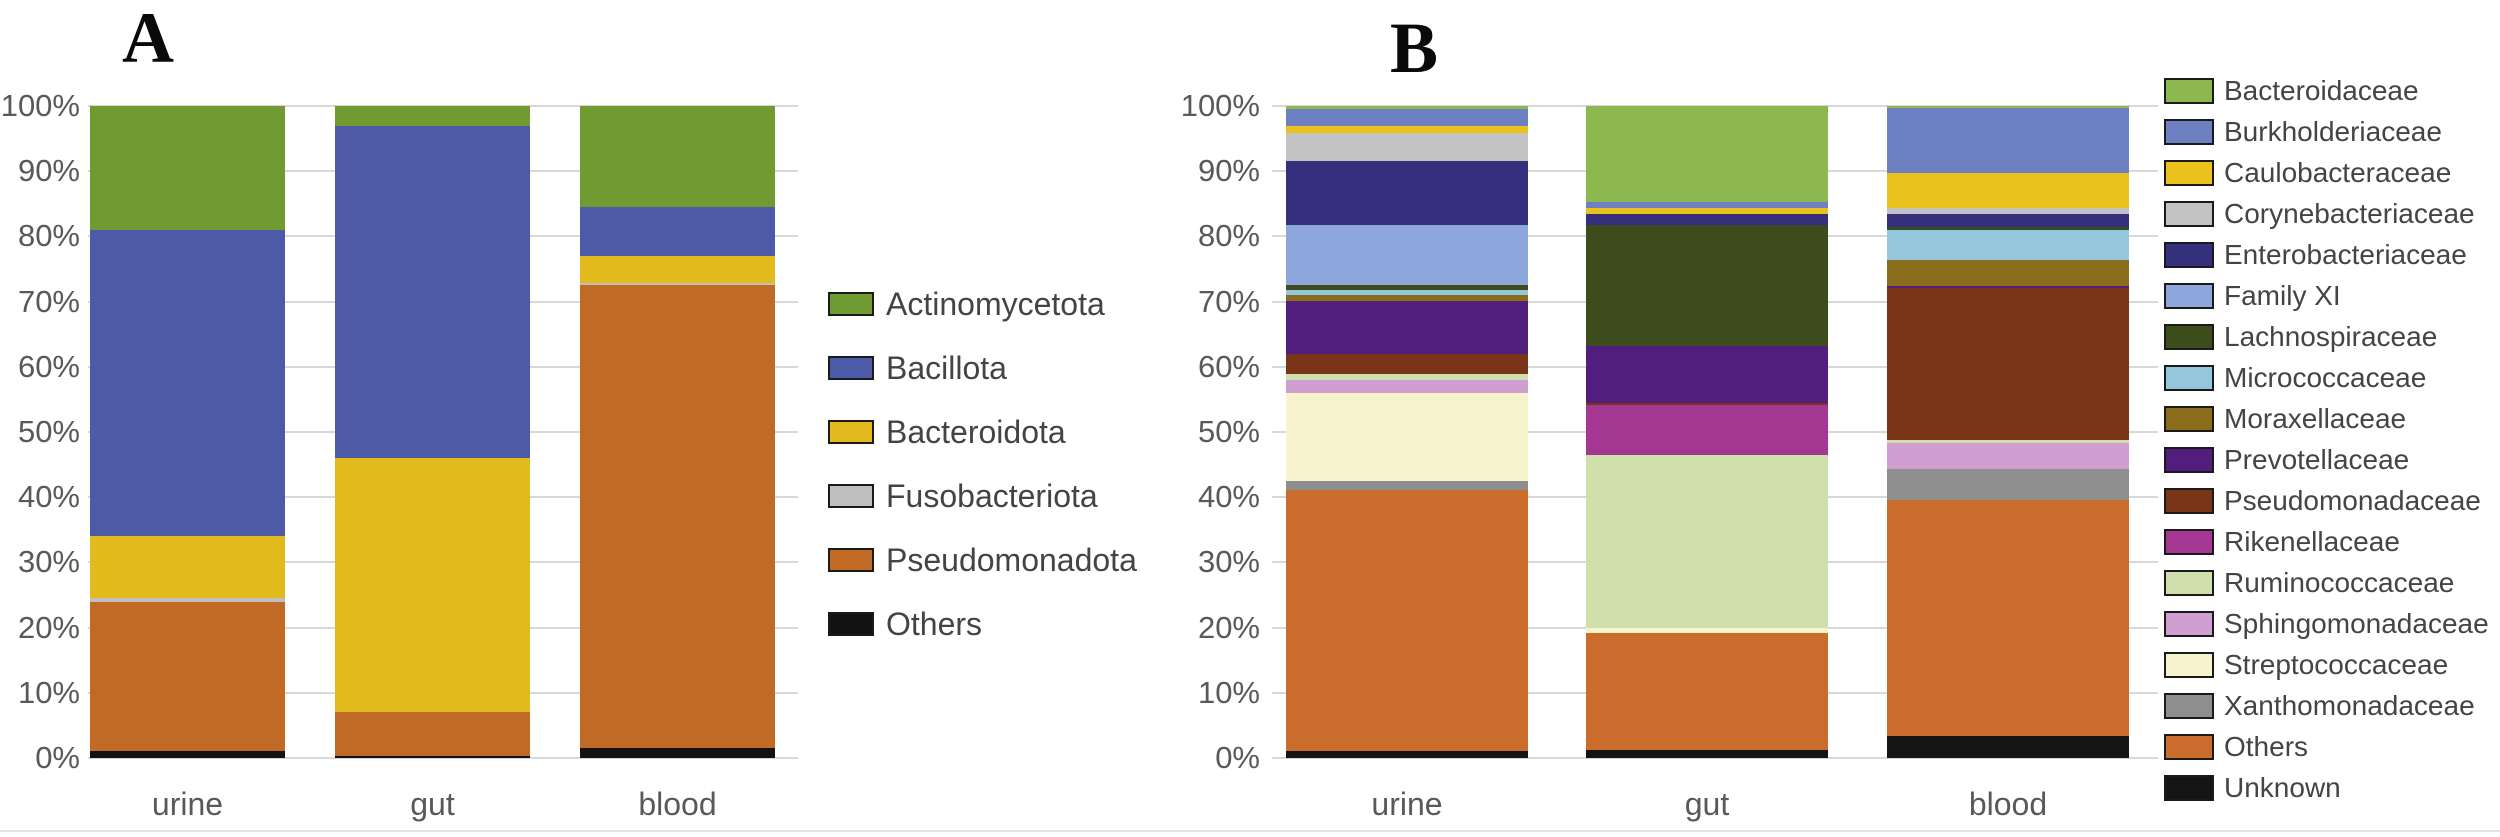  I want to click on legend-item-rikenellaceae: Rikenellaceae, so click(2326, 541).